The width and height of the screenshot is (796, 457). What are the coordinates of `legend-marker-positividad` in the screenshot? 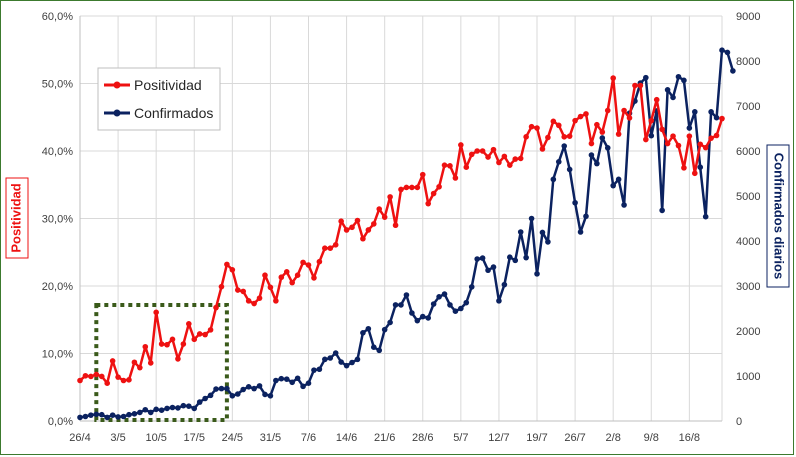 It's located at (117, 85).